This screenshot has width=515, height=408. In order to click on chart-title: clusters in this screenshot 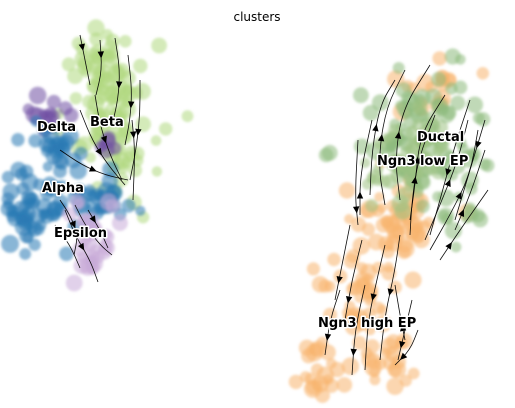, I will do `click(256, 17)`.